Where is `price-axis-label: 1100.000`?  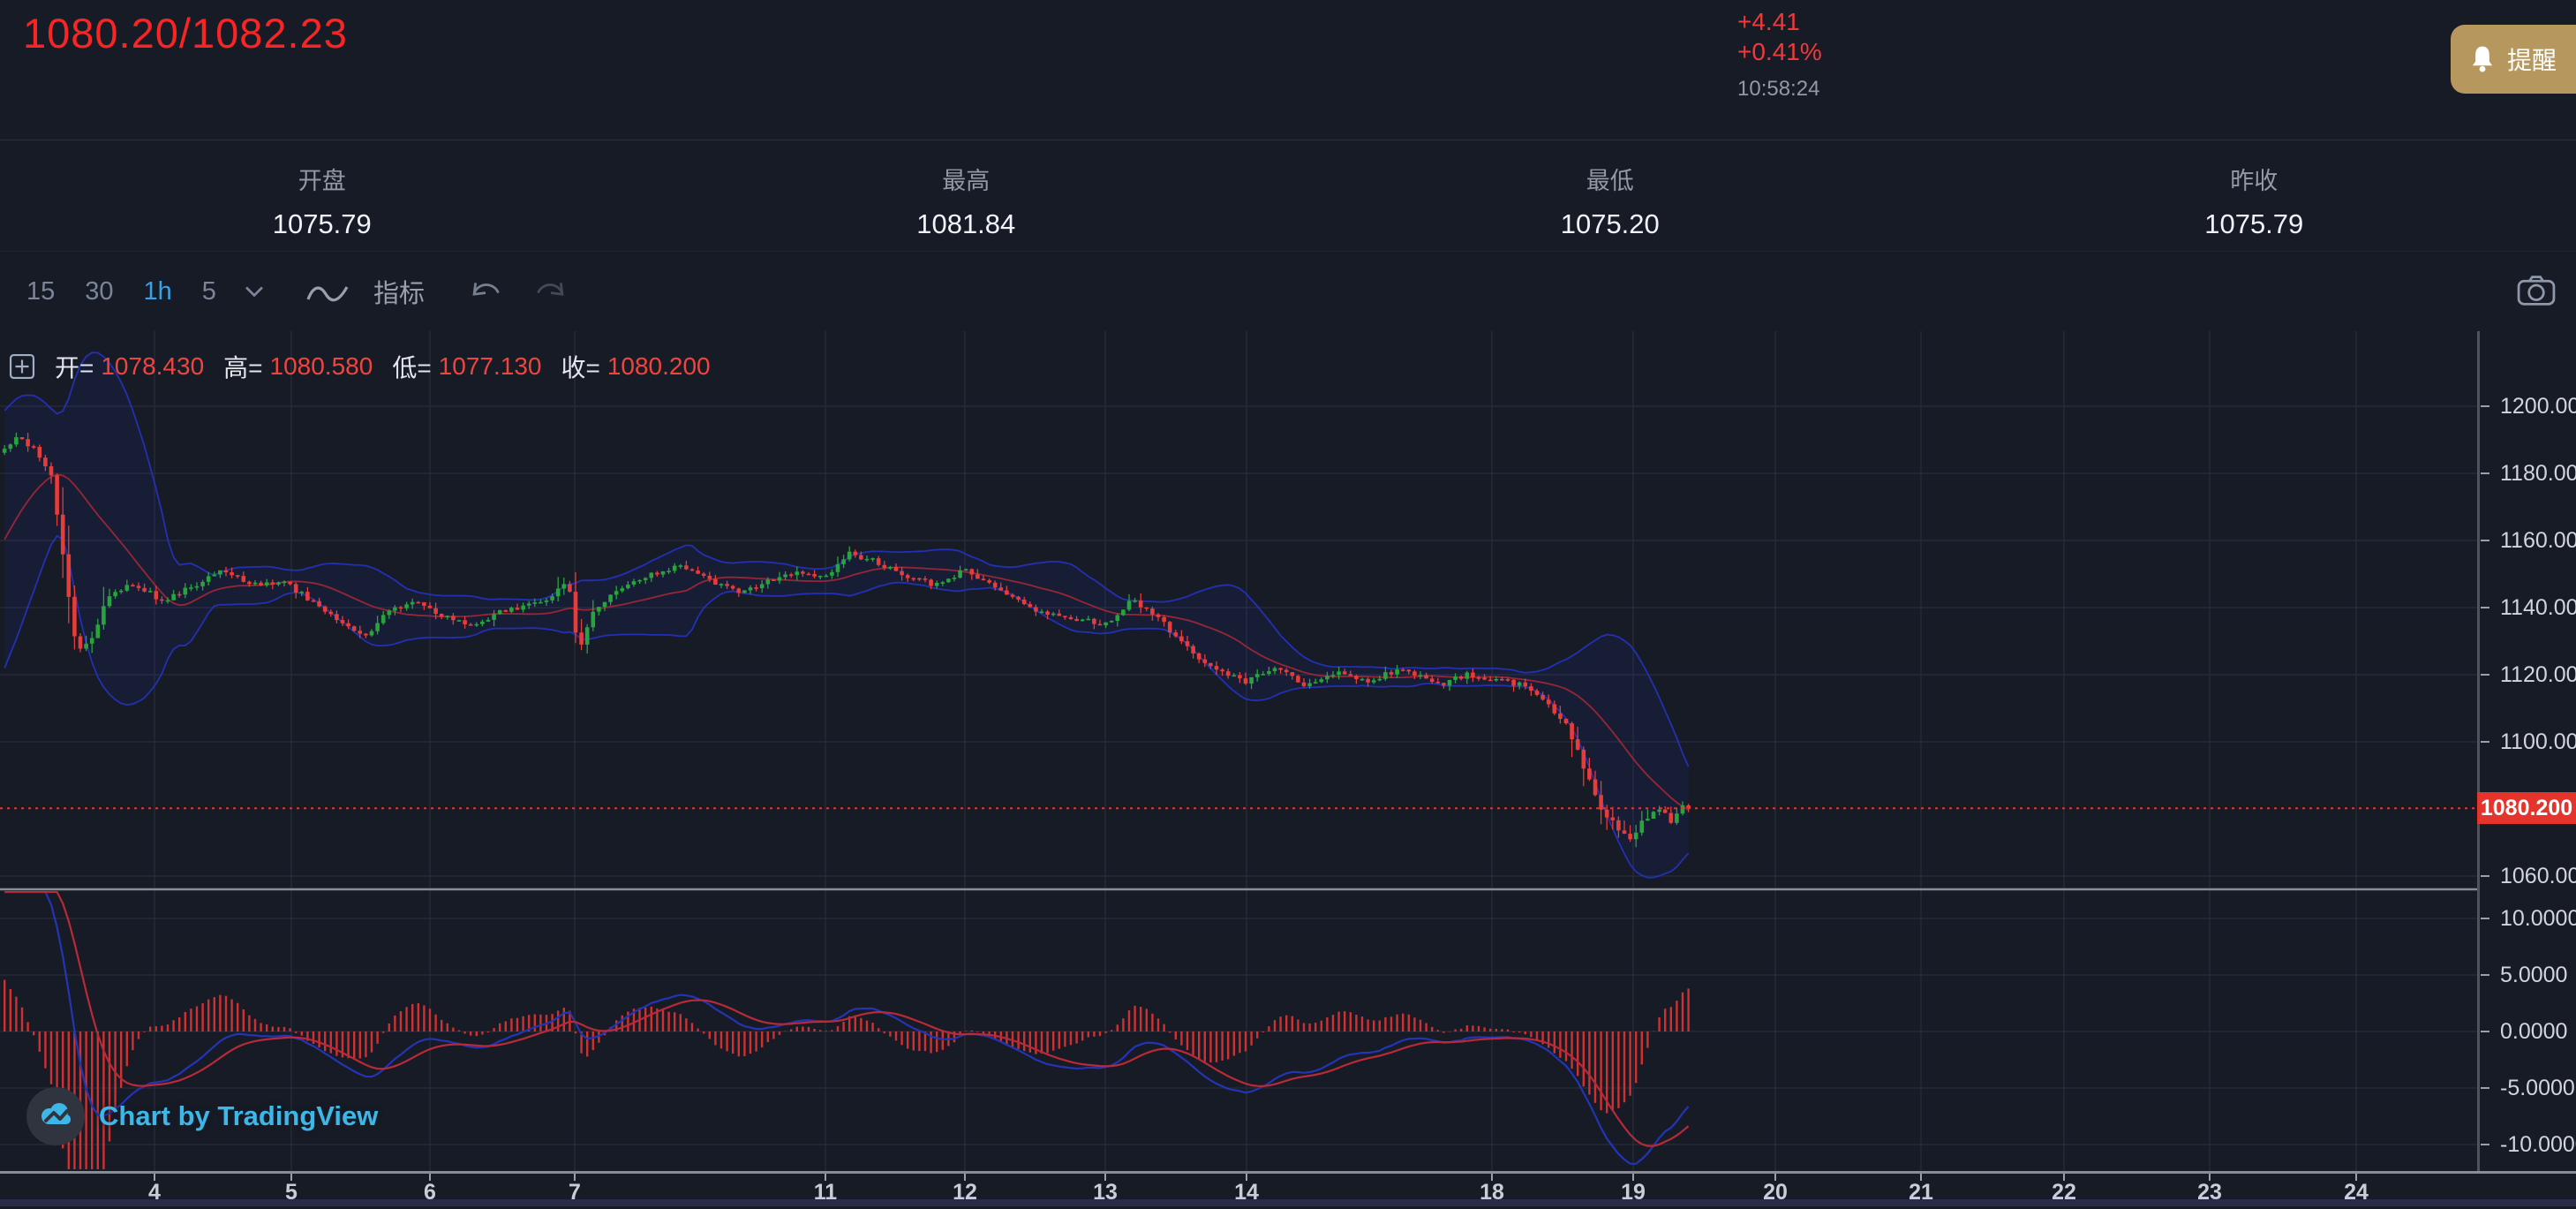 price-axis-label: 1100.000 is located at coordinates (2538, 742).